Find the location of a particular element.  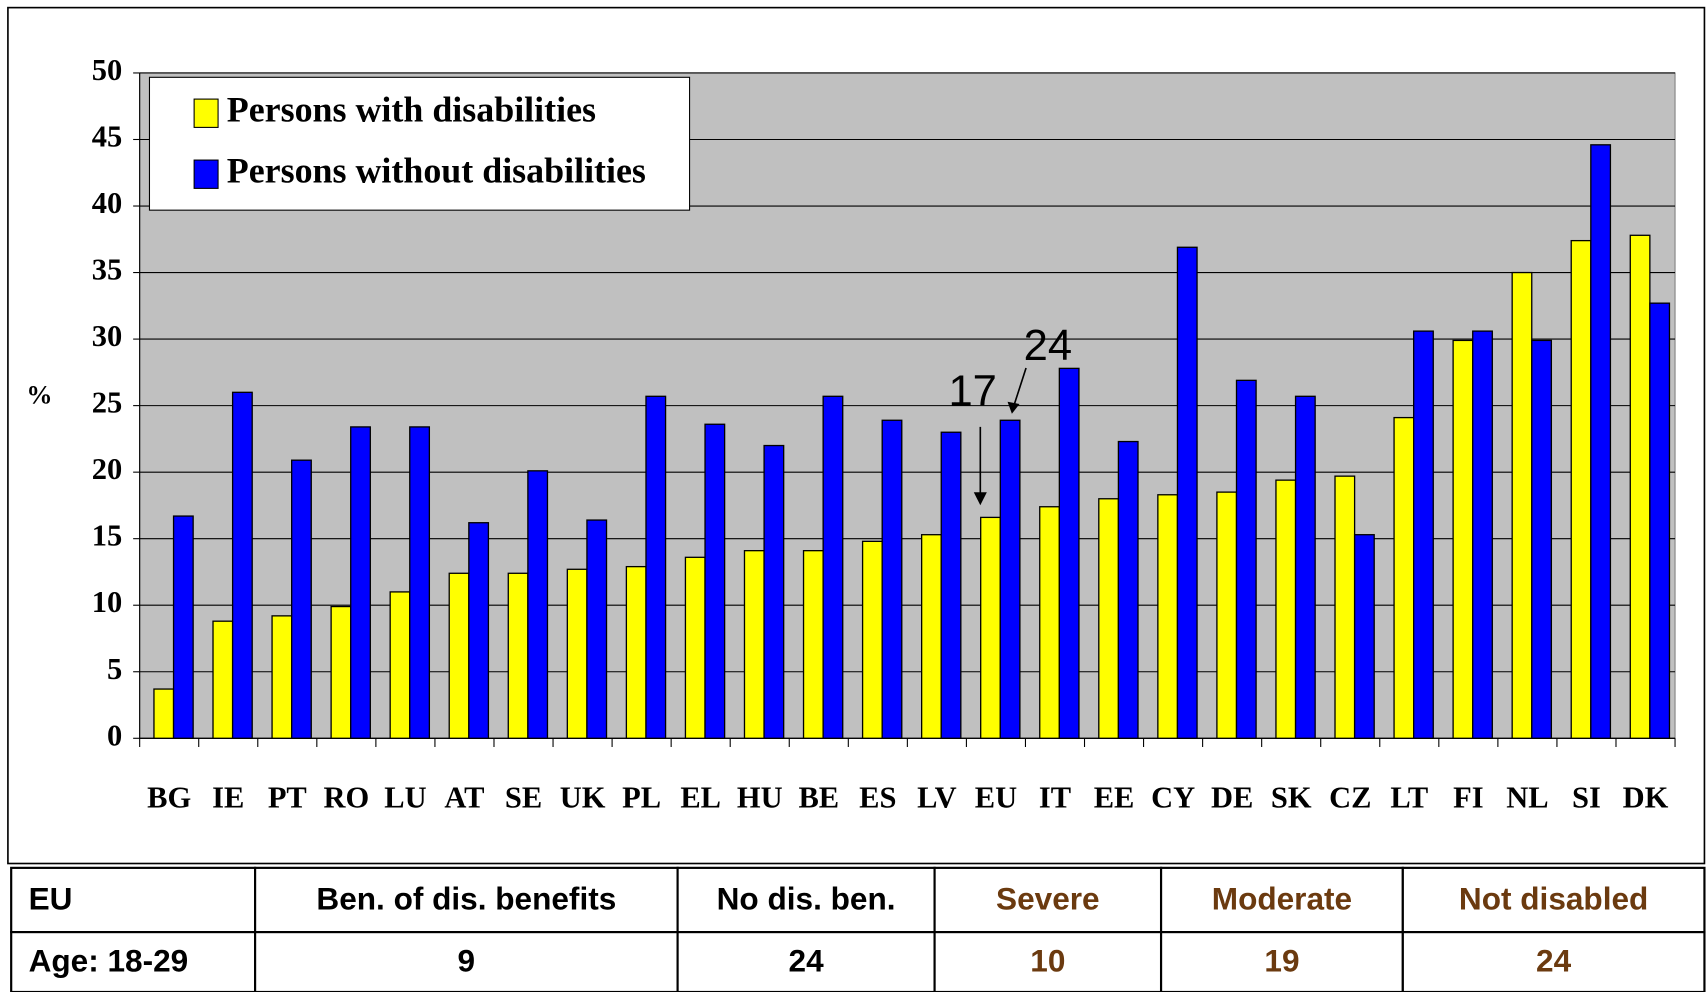

x-tick-label: NL is located at coordinates (1527, 797).